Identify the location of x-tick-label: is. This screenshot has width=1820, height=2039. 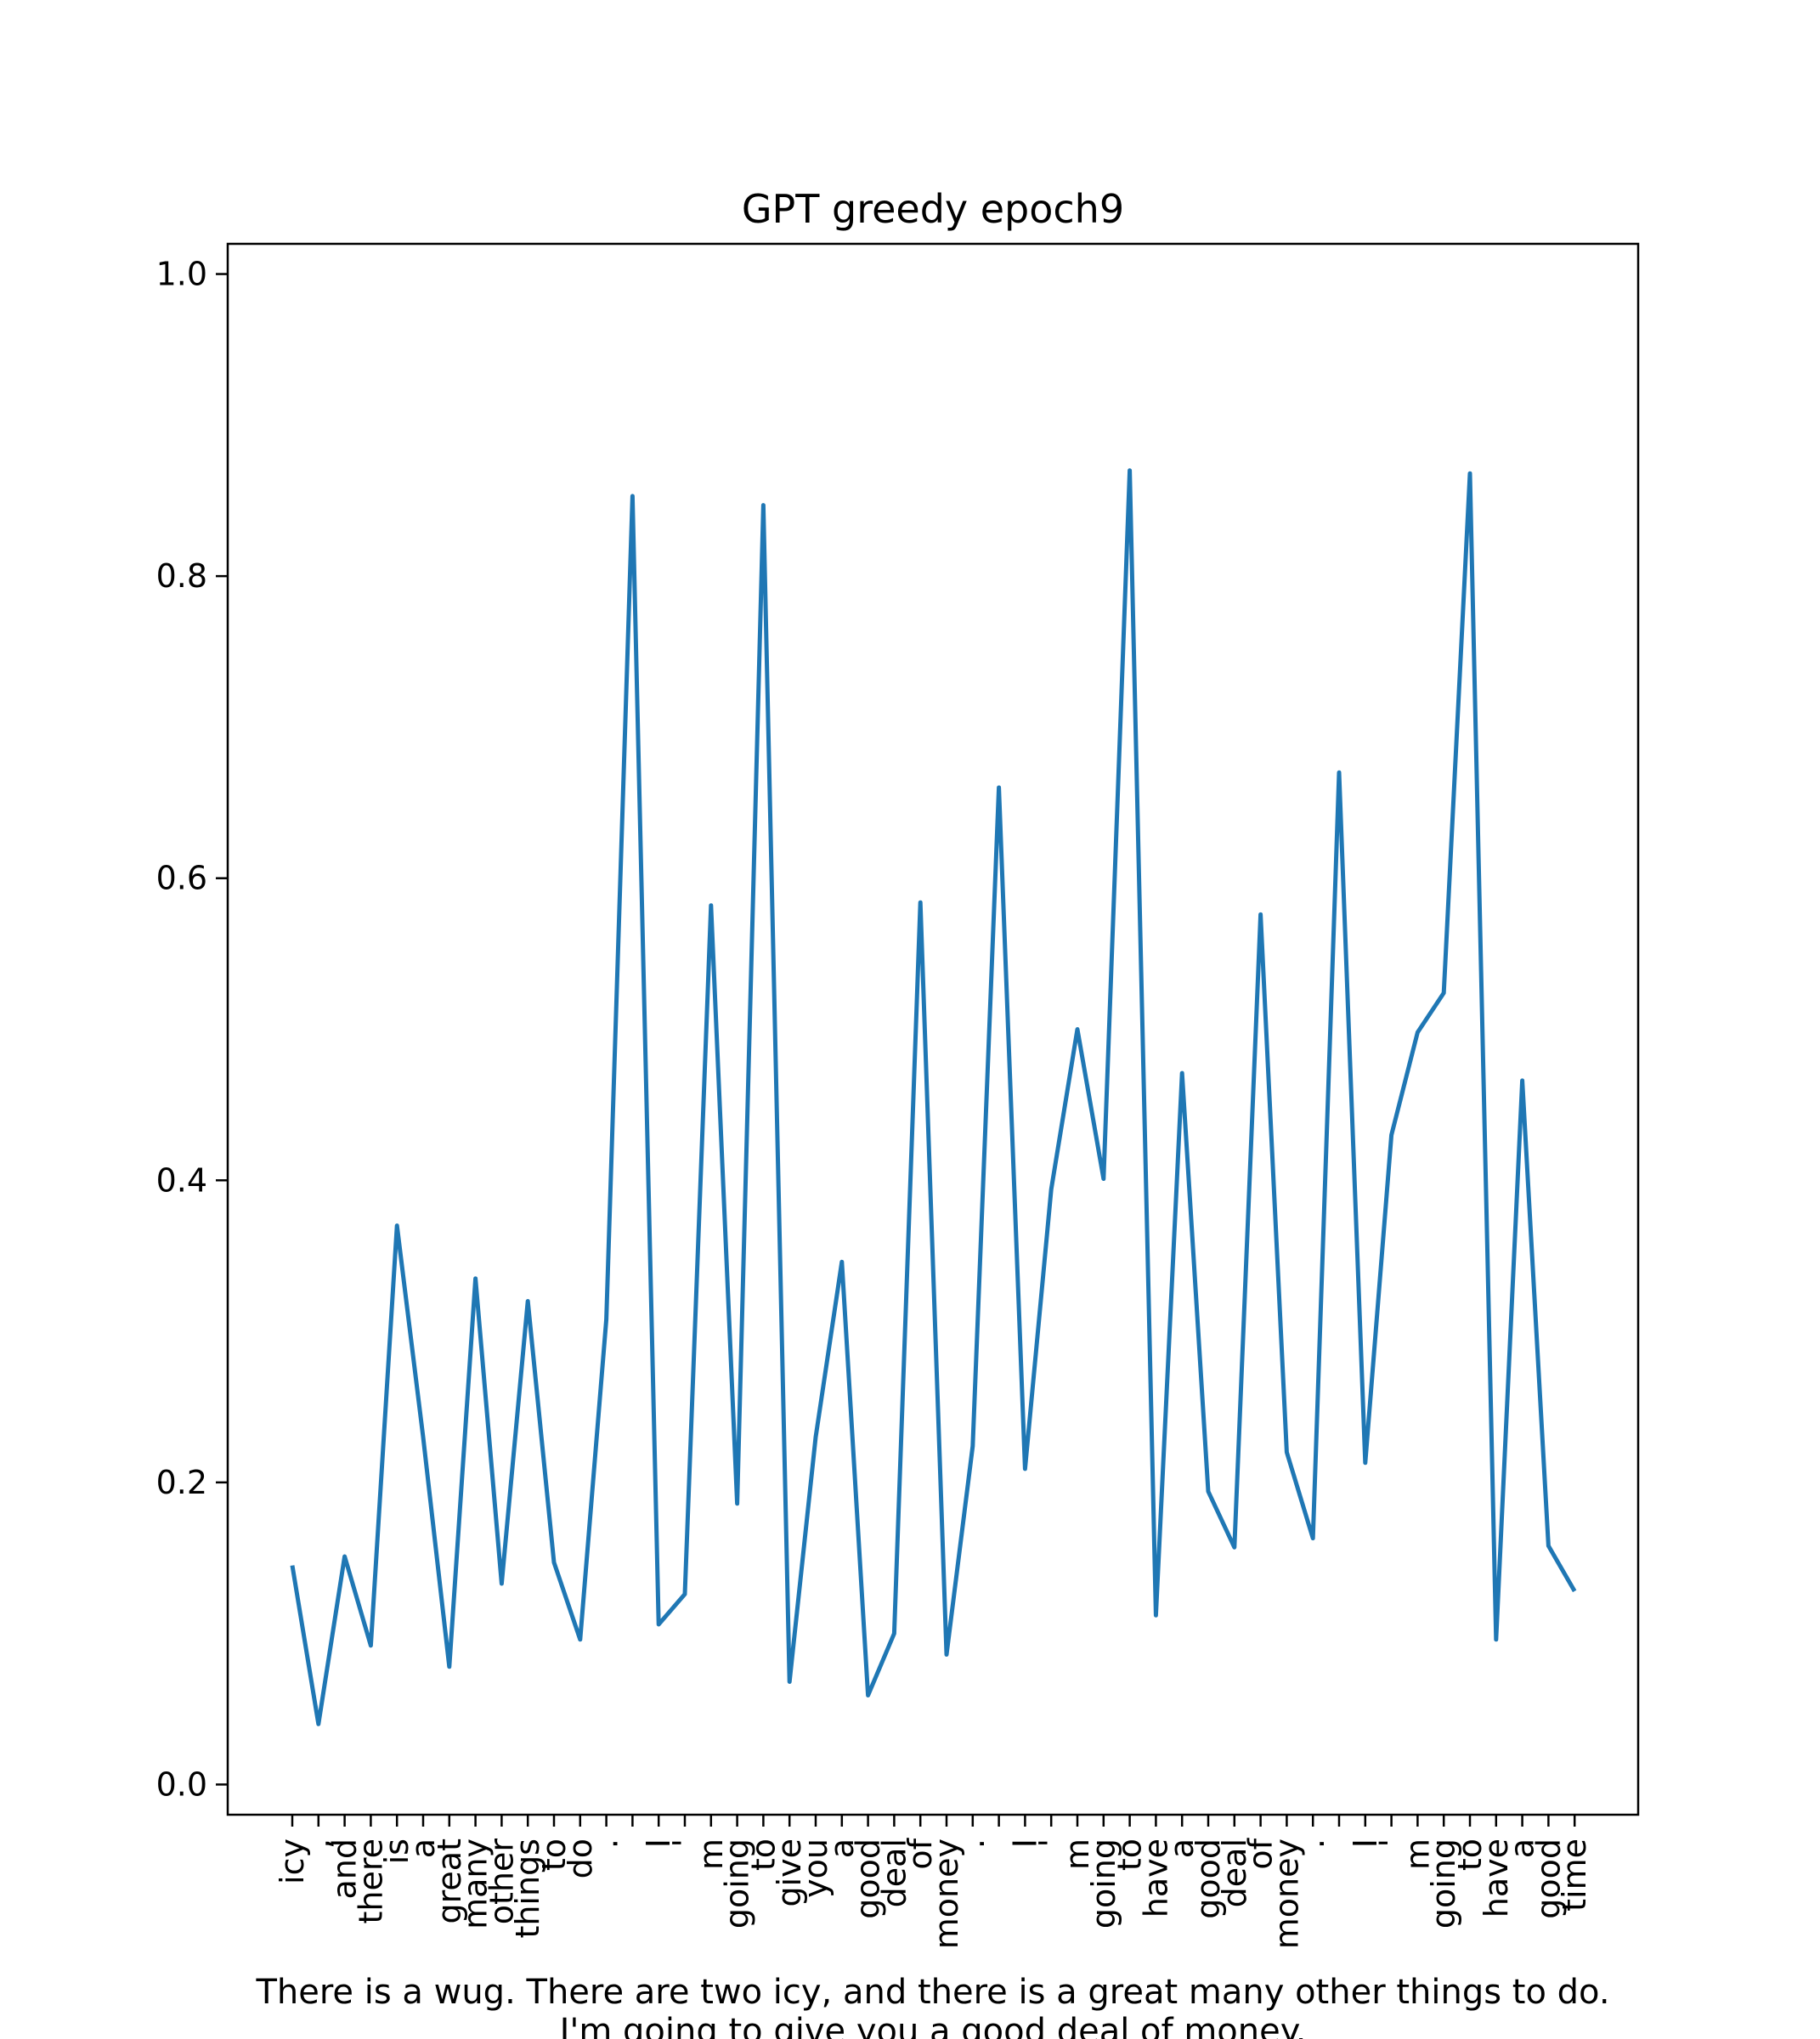
(396, 1851).